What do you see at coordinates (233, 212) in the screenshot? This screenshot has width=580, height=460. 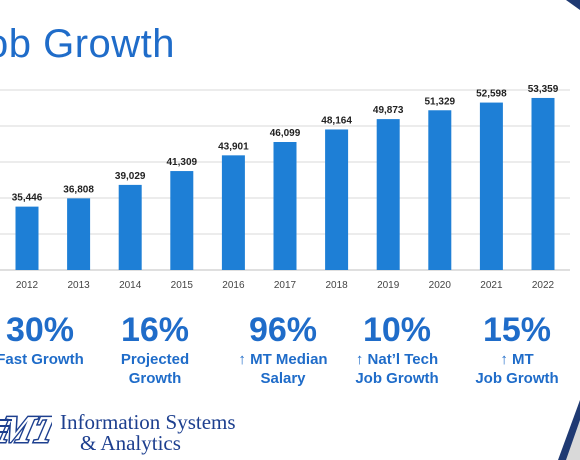 I see `bar-2016` at bounding box center [233, 212].